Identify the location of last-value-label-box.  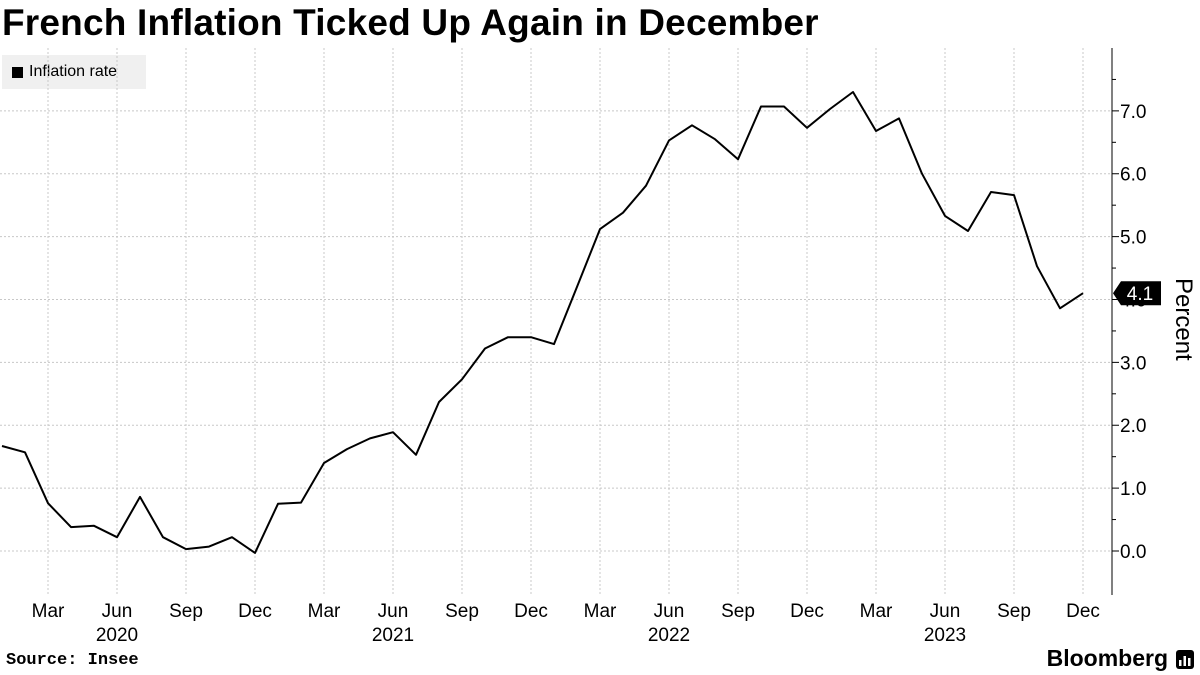
(1137, 293).